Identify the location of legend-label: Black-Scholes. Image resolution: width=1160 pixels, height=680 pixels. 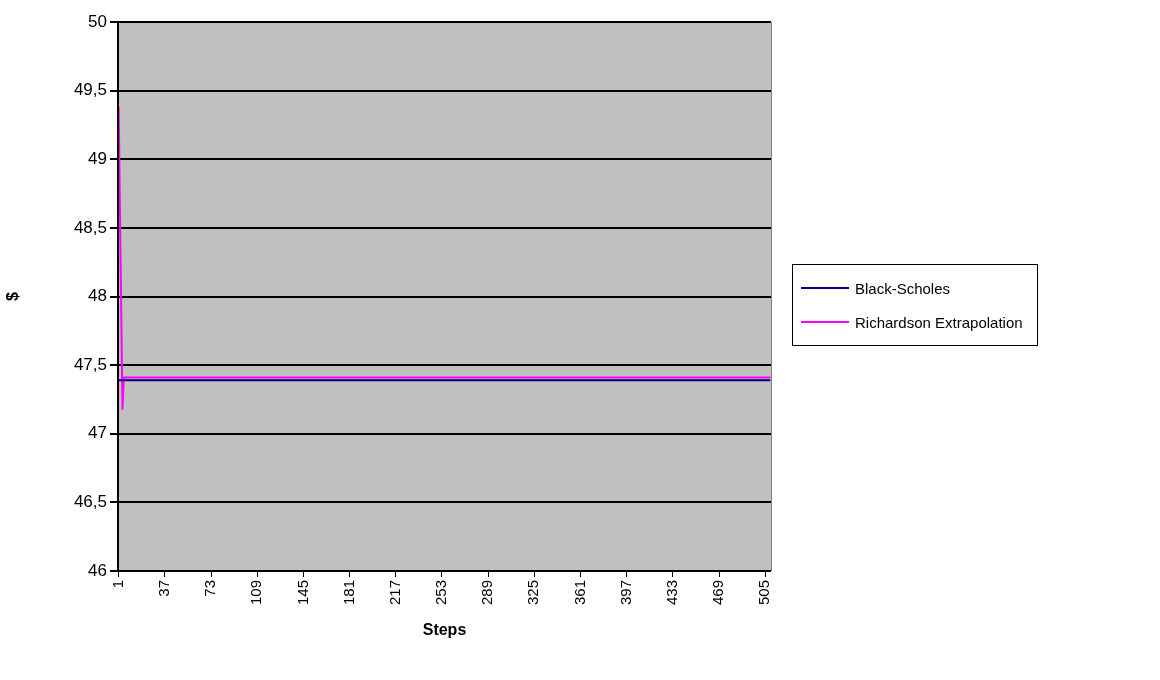
(903, 288).